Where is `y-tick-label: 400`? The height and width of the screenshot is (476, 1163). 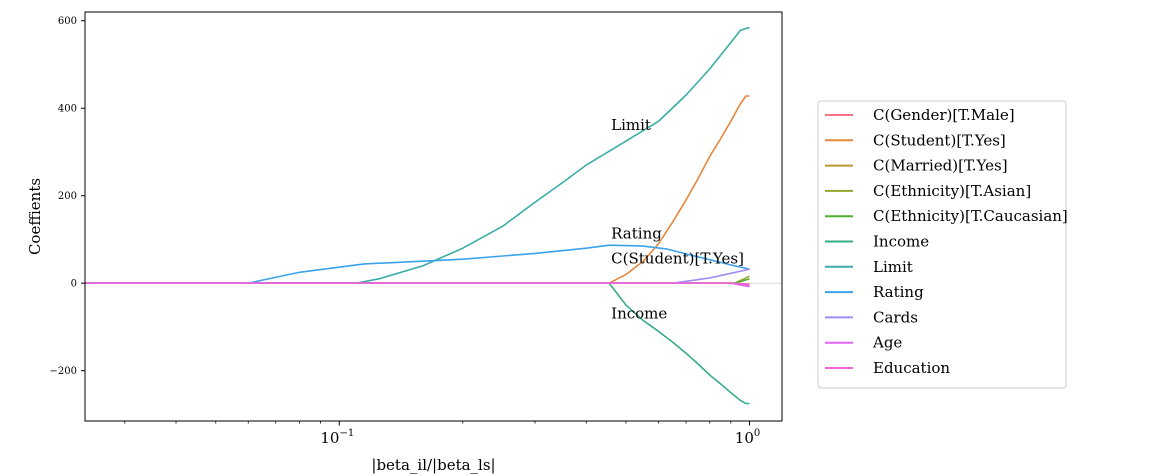
y-tick-label: 400 is located at coordinates (67, 109).